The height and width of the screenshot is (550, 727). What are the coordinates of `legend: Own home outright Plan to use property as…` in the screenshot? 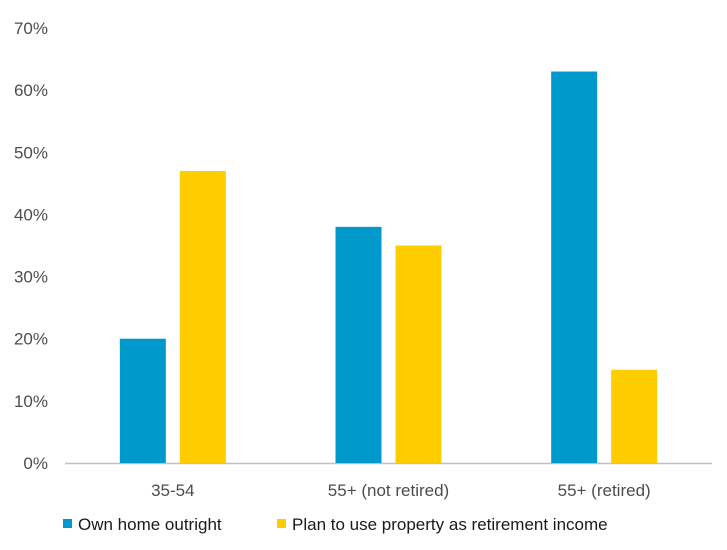 It's located at (335, 524).